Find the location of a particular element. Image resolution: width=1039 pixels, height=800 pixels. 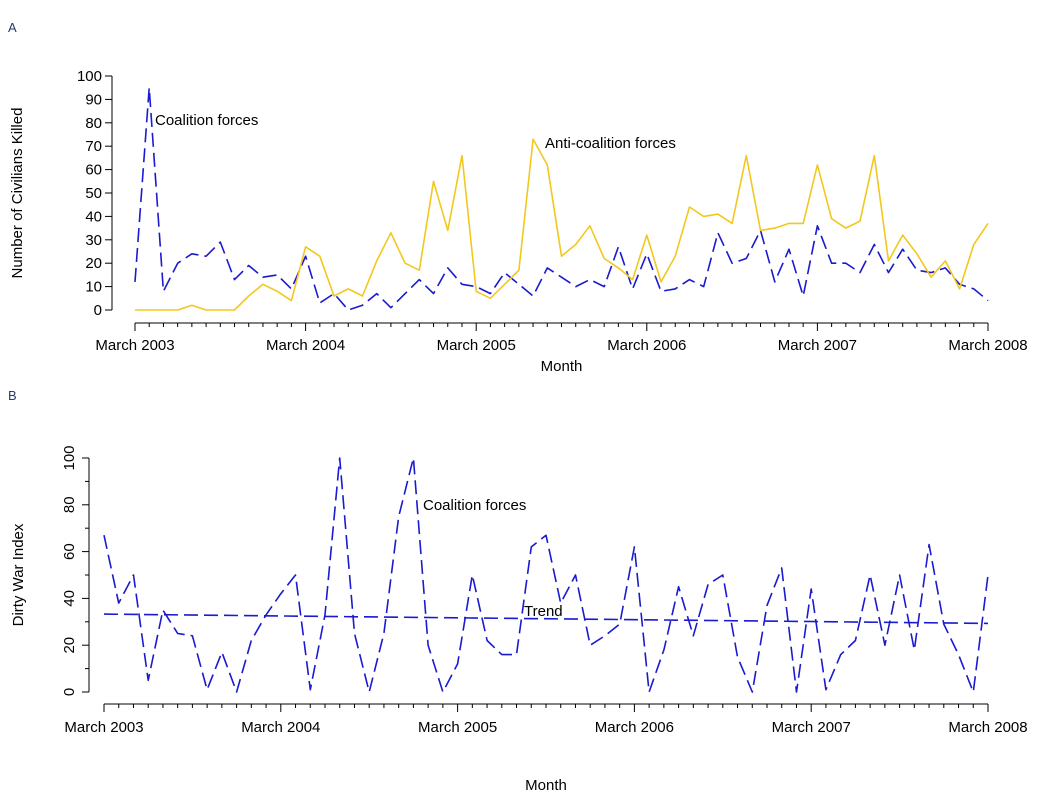

series-line-trend is located at coordinates (546, 619).